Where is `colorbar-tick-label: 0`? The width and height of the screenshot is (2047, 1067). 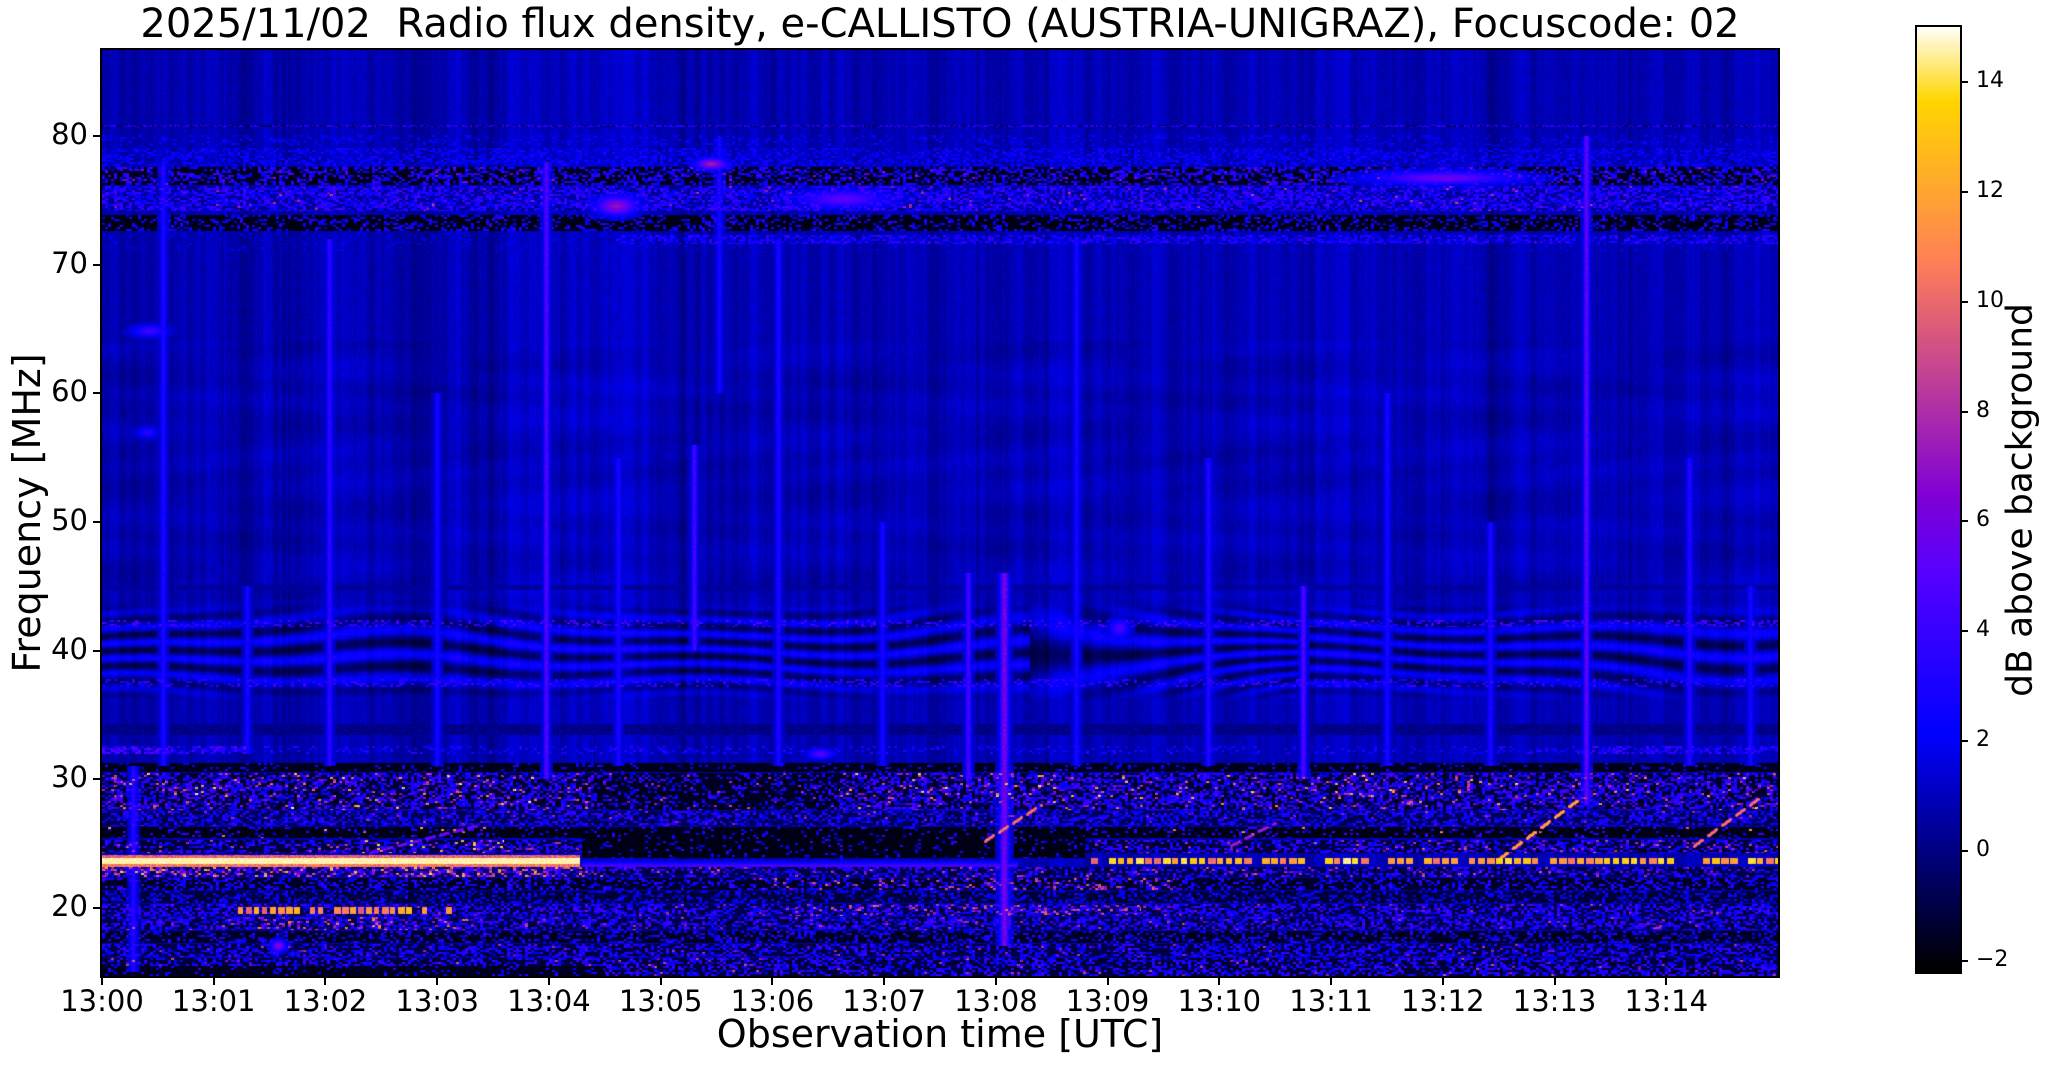 colorbar-tick-label: 0 is located at coordinates (1983, 850).